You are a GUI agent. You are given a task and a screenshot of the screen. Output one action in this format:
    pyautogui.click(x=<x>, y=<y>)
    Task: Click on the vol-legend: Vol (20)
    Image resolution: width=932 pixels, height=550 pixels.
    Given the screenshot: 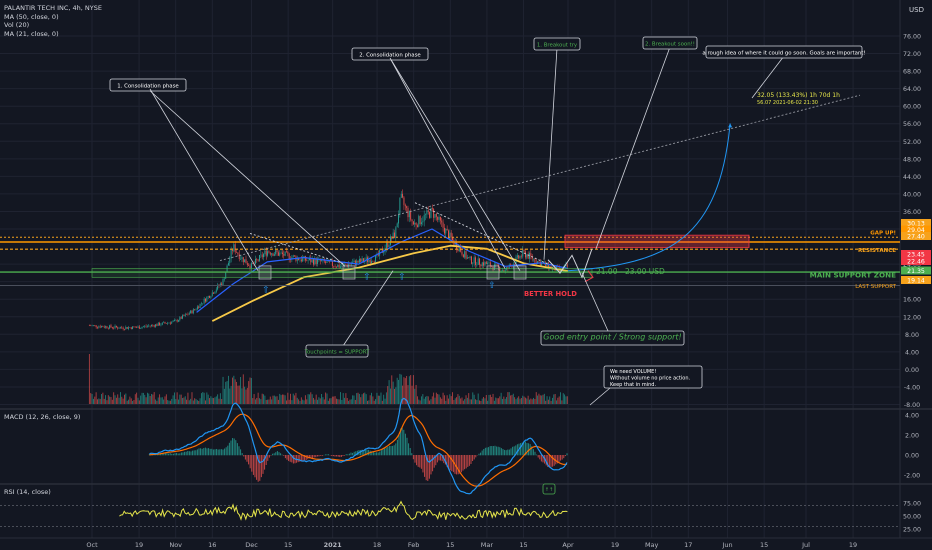 What is the action you would take?
    pyautogui.click(x=17, y=25)
    